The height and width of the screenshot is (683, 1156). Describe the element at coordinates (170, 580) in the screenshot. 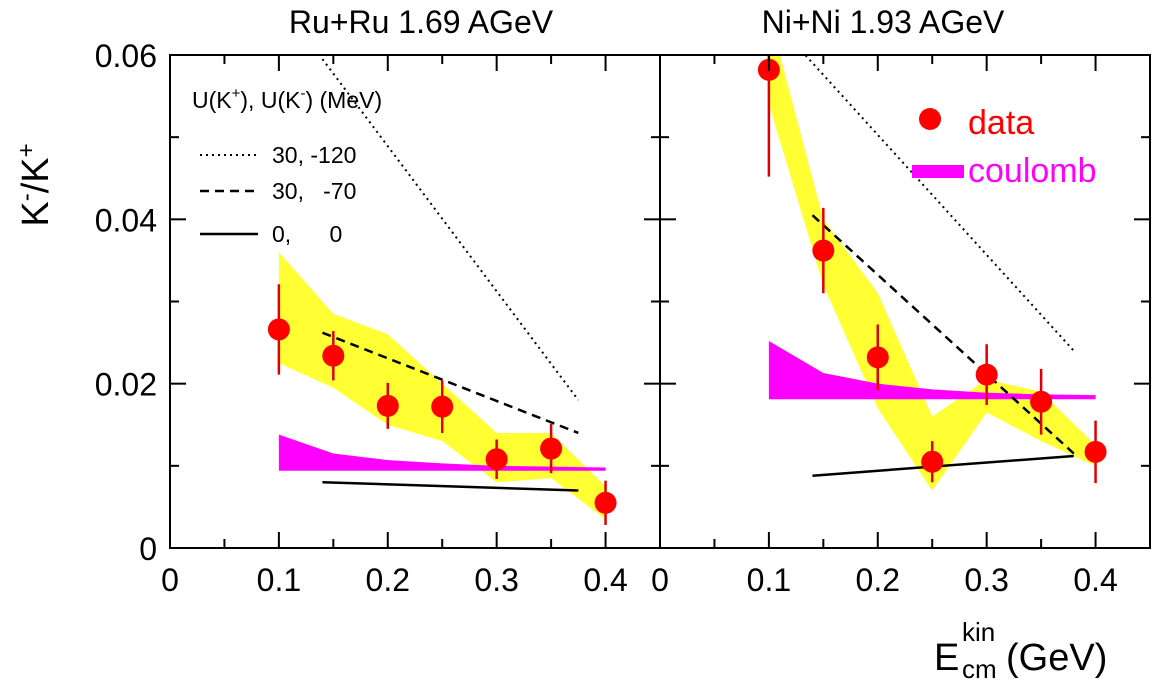

I see `x-tick-label-left: 0` at that location.